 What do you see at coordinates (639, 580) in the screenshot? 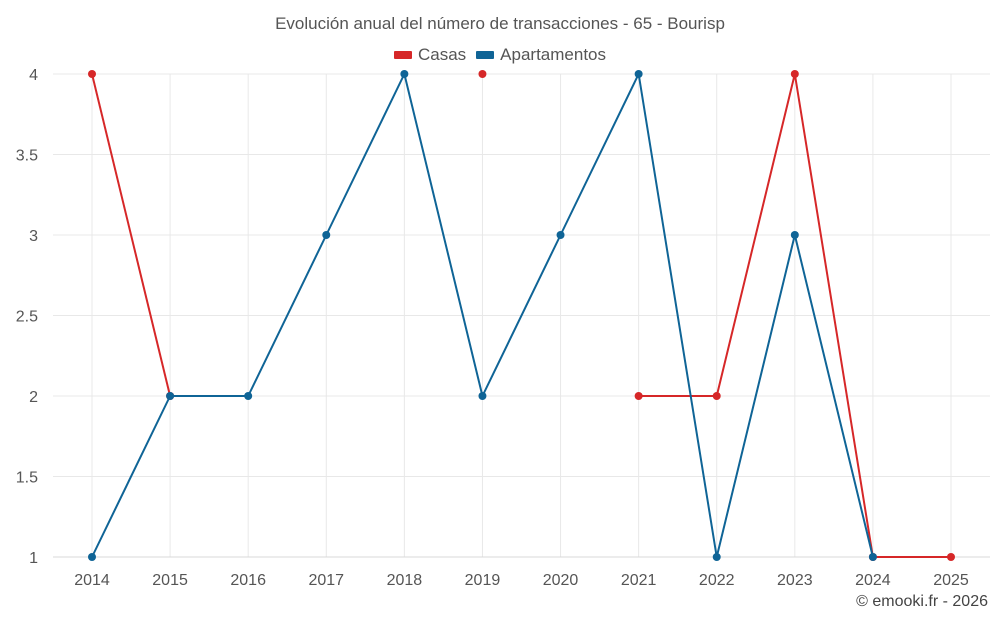
I see `x-tick-label: 2021` at bounding box center [639, 580].